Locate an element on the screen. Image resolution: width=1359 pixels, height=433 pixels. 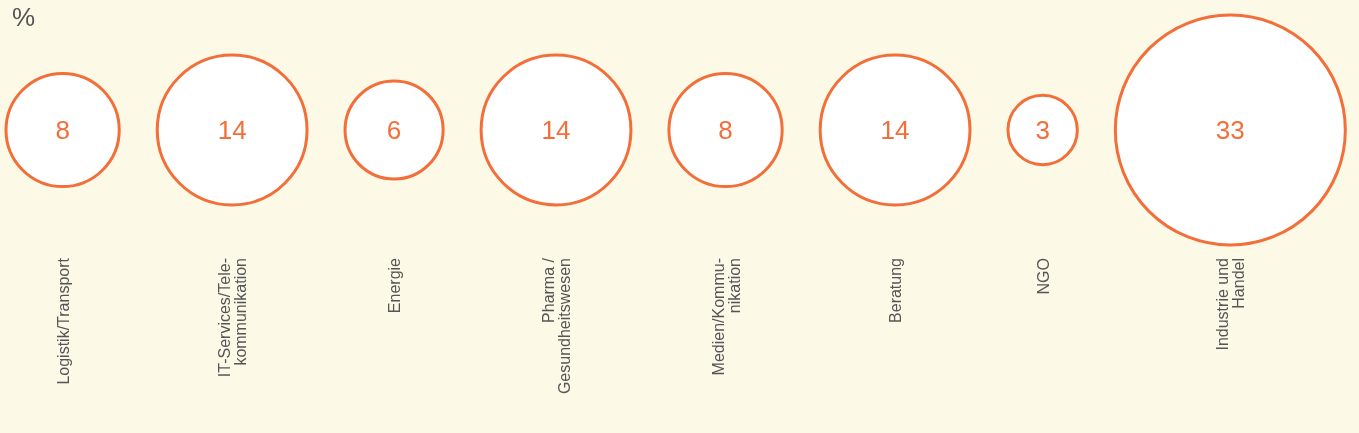
circle: 3 is located at coordinates (1042, 130).